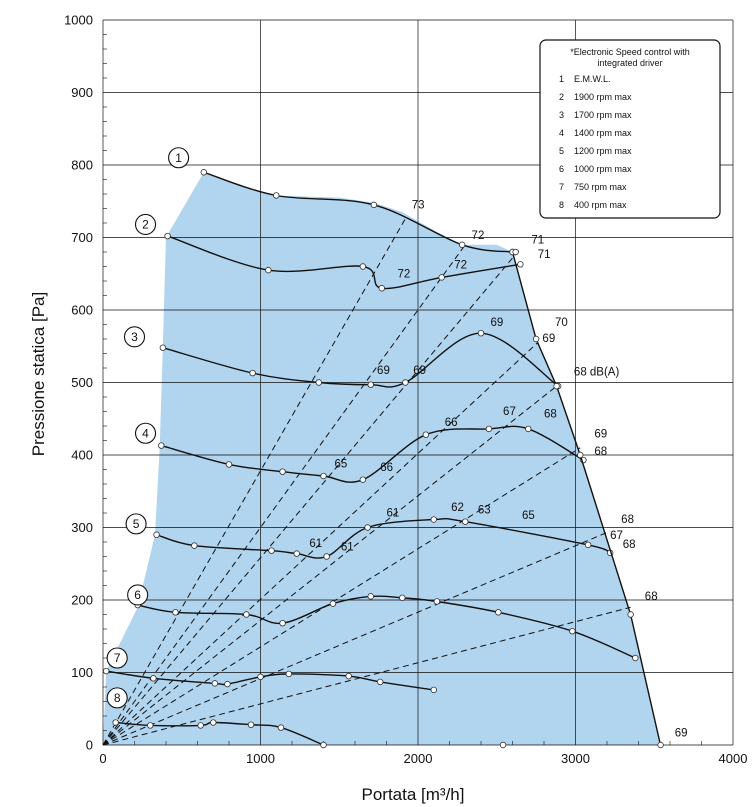  Describe the element at coordinates (561, 79) in the screenshot. I see `legend-entry-number: 1` at that location.